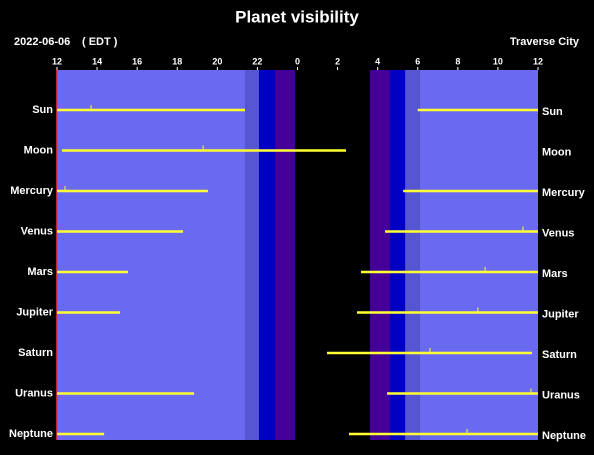  What do you see at coordinates (417, 61) in the screenshot?
I see `x-tick-label: 6` at bounding box center [417, 61].